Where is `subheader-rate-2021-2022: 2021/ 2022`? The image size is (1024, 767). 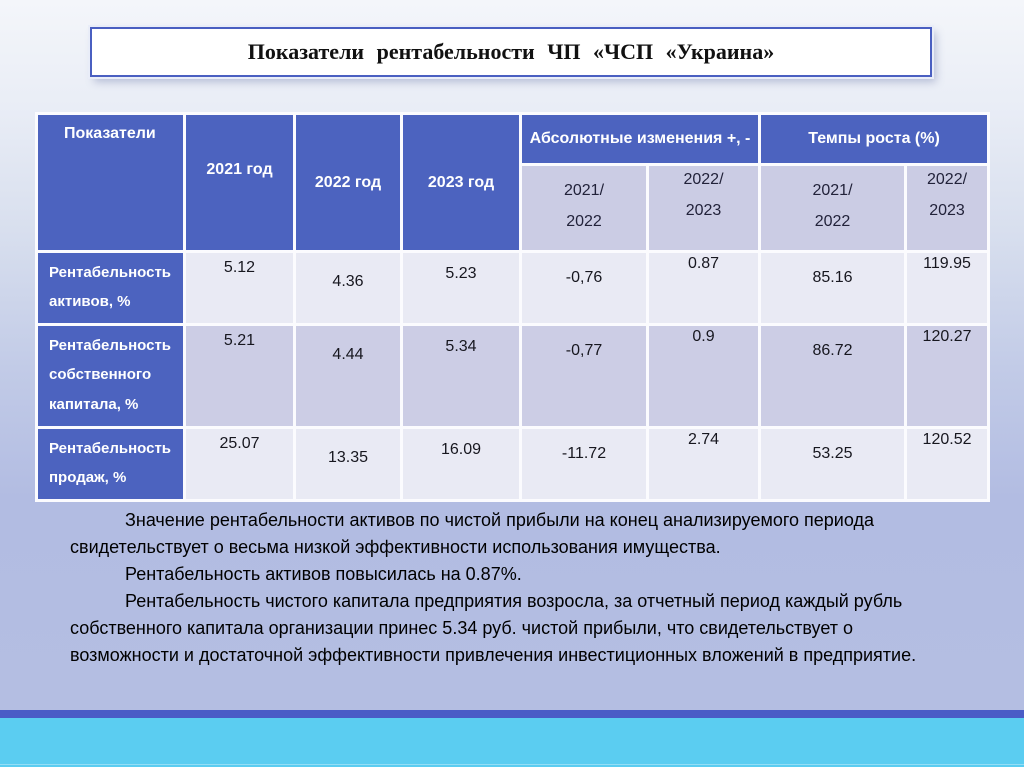
subheader-rate-2021-2022: 2021/ 2022 is located at coordinates (833, 208).